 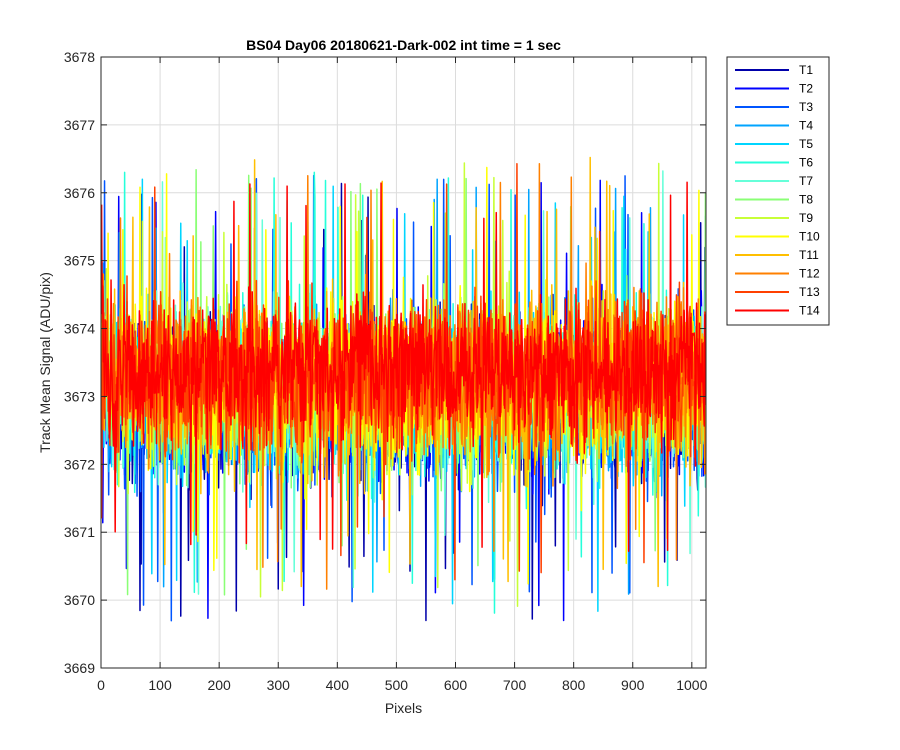 I want to click on legend-label: T9, so click(x=806, y=218).